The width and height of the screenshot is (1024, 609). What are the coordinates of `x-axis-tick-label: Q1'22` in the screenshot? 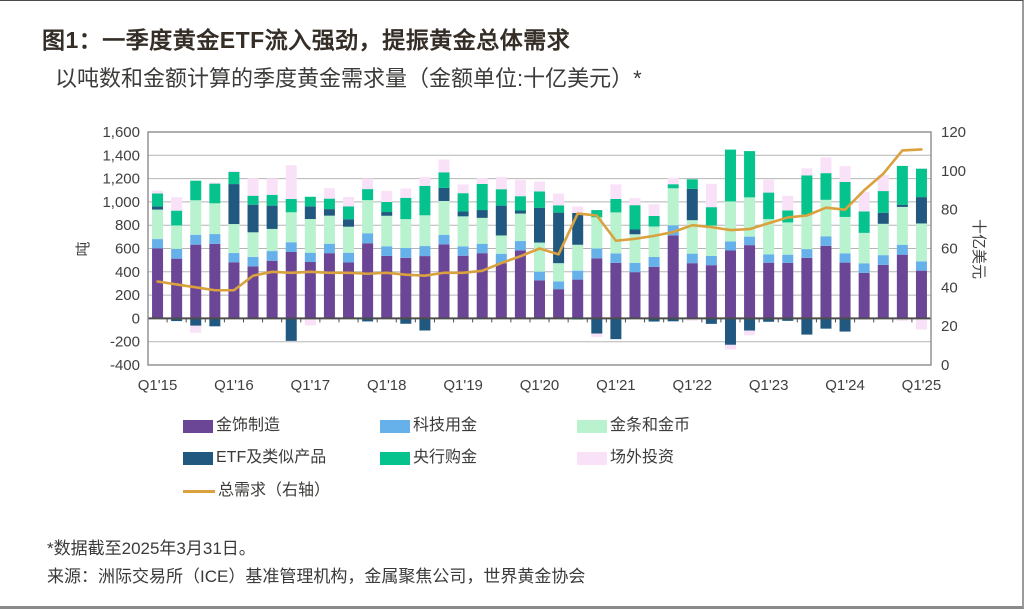 It's located at (692, 385).